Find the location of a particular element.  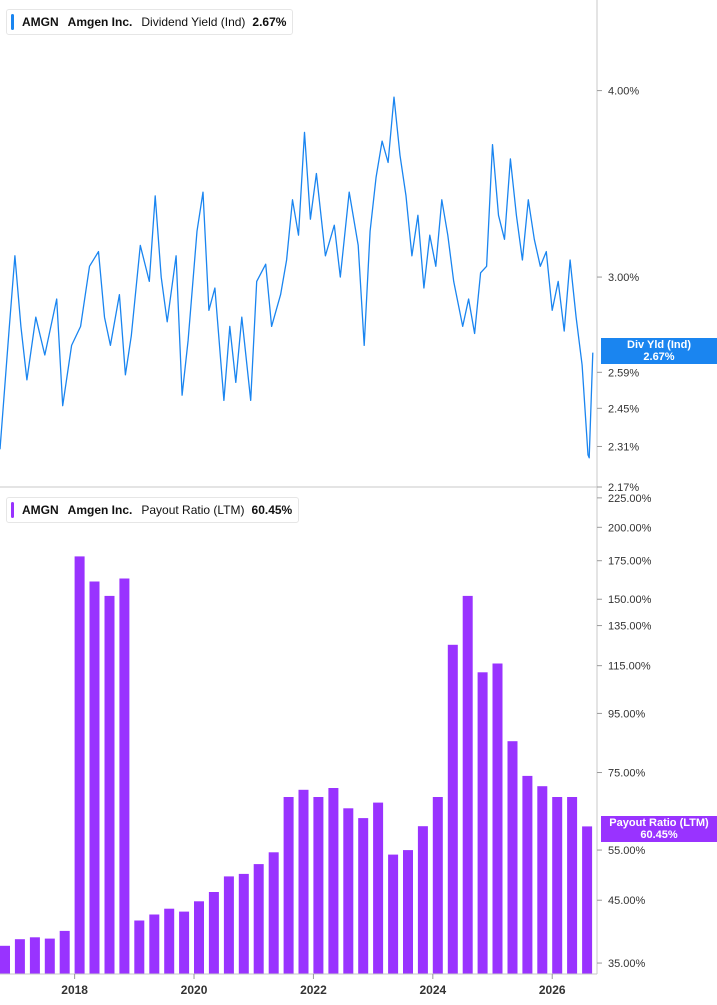

payout-ratio-value-tag: Payout Ratio (LTM) 60.45% is located at coordinates (659, 829).